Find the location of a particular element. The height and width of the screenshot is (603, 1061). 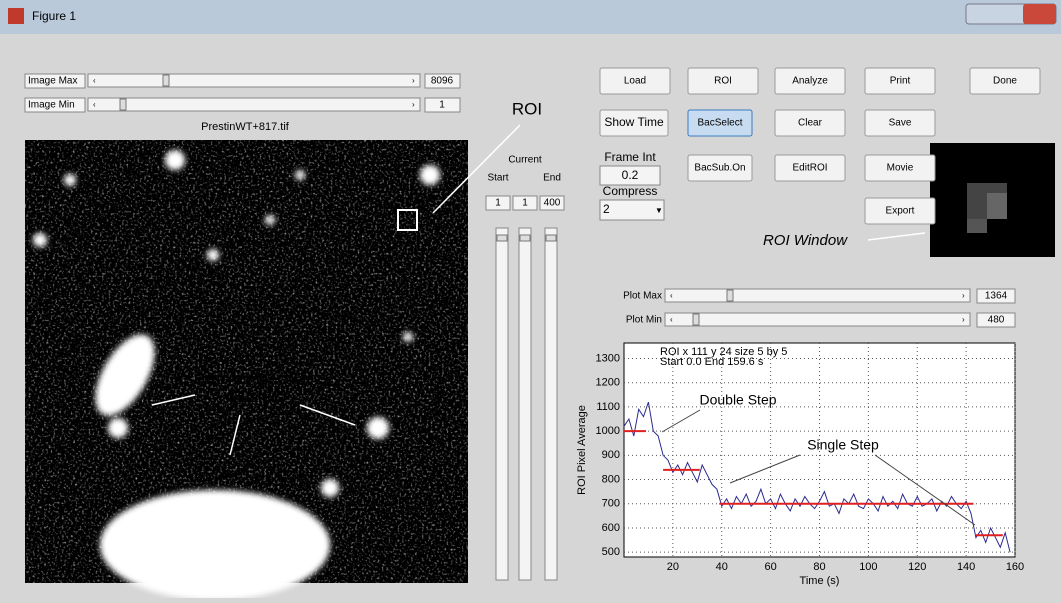

label: Plot Max is located at coordinates (642, 296).